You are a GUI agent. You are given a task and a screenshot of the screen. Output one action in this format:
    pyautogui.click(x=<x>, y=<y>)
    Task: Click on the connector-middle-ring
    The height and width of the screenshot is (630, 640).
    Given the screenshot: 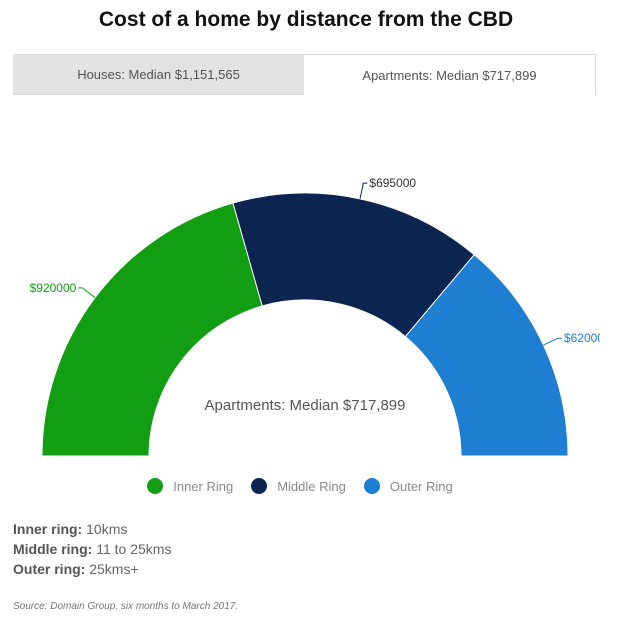 What is the action you would take?
    pyautogui.click(x=363, y=190)
    